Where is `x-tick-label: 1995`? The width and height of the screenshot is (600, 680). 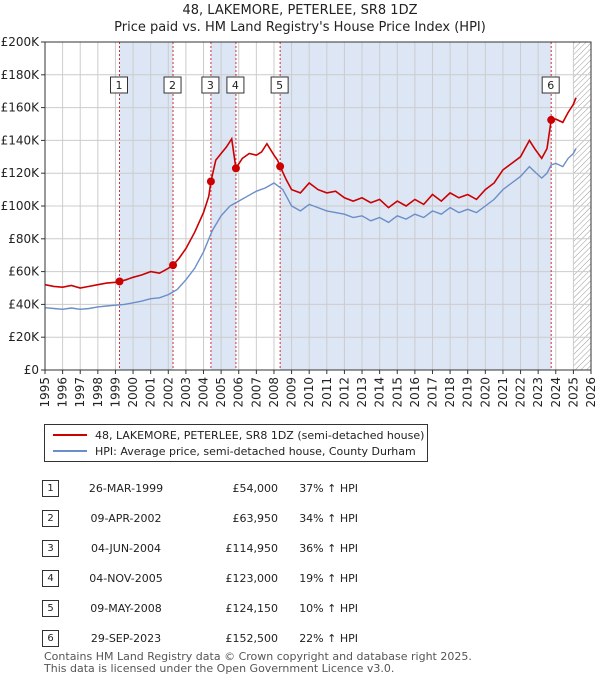 x-tick-label: 1995 is located at coordinates (45, 392).